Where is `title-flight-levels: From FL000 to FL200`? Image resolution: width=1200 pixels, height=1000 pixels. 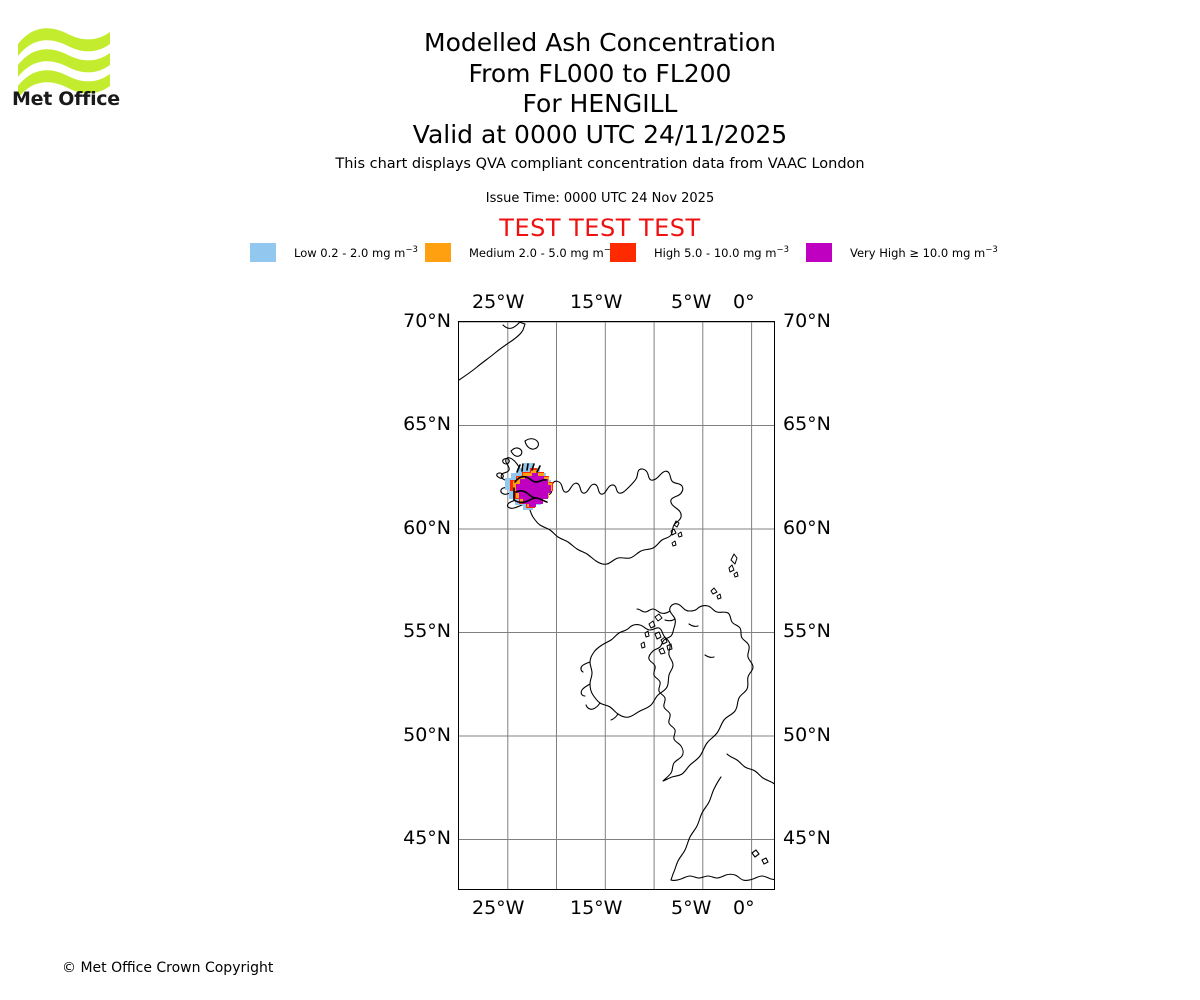
title-flight-levels: From FL000 to FL200 is located at coordinates (600, 73).